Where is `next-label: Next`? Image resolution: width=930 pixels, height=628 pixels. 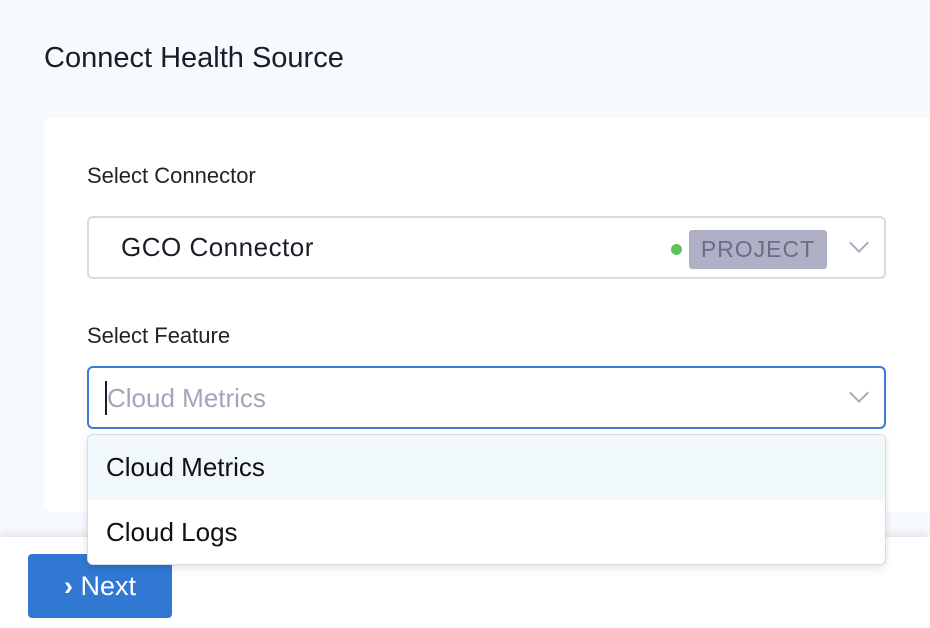
next-label: Next is located at coordinates (108, 586).